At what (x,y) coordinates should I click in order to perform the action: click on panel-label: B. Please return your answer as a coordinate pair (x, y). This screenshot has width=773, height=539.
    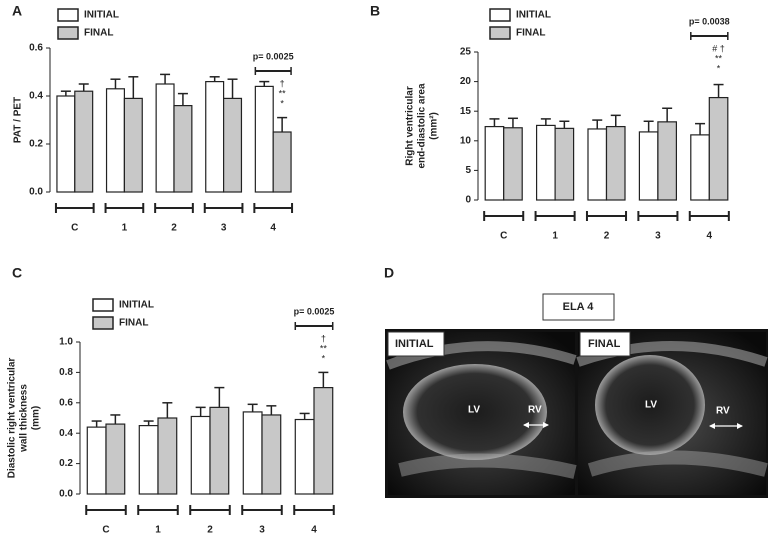
    Looking at the image, I should click on (375, 11).